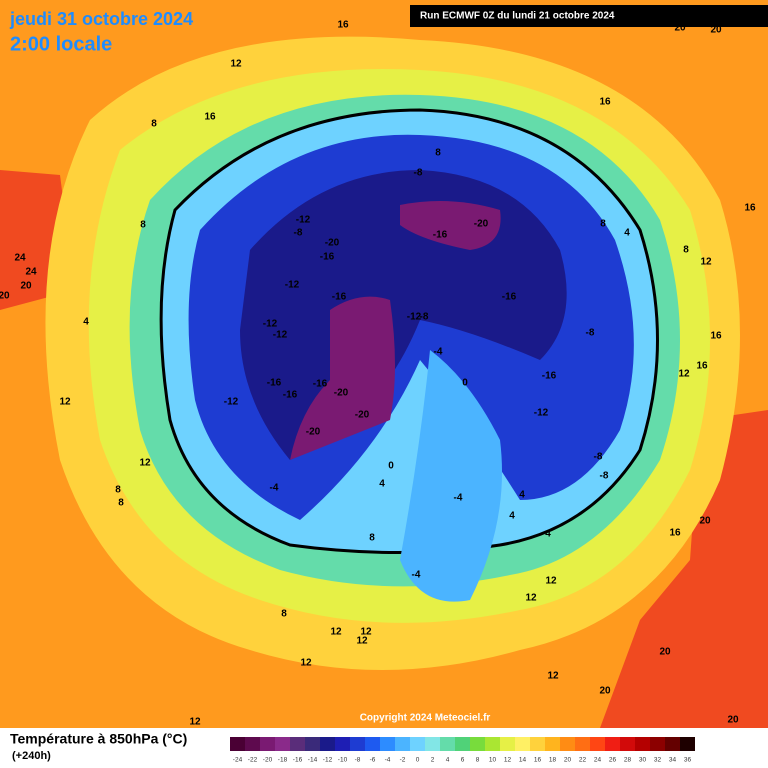  What do you see at coordinates (418, 760) in the screenshot?
I see `legend-tick: 0` at bounding box center [418, 760].